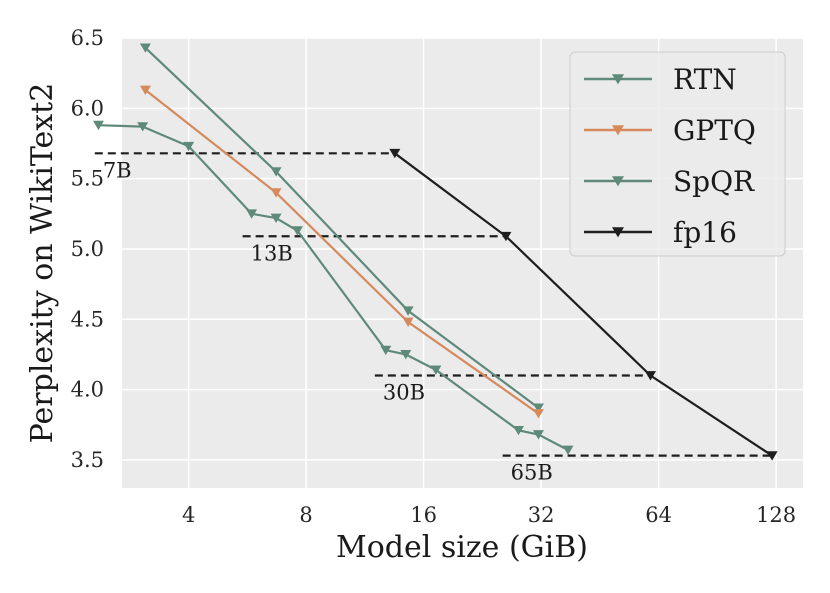  What do you see at coordinates (117, 170) in the screenshot?
I see `model-size-label-7B: 7B` at bounding box center [117, 170].